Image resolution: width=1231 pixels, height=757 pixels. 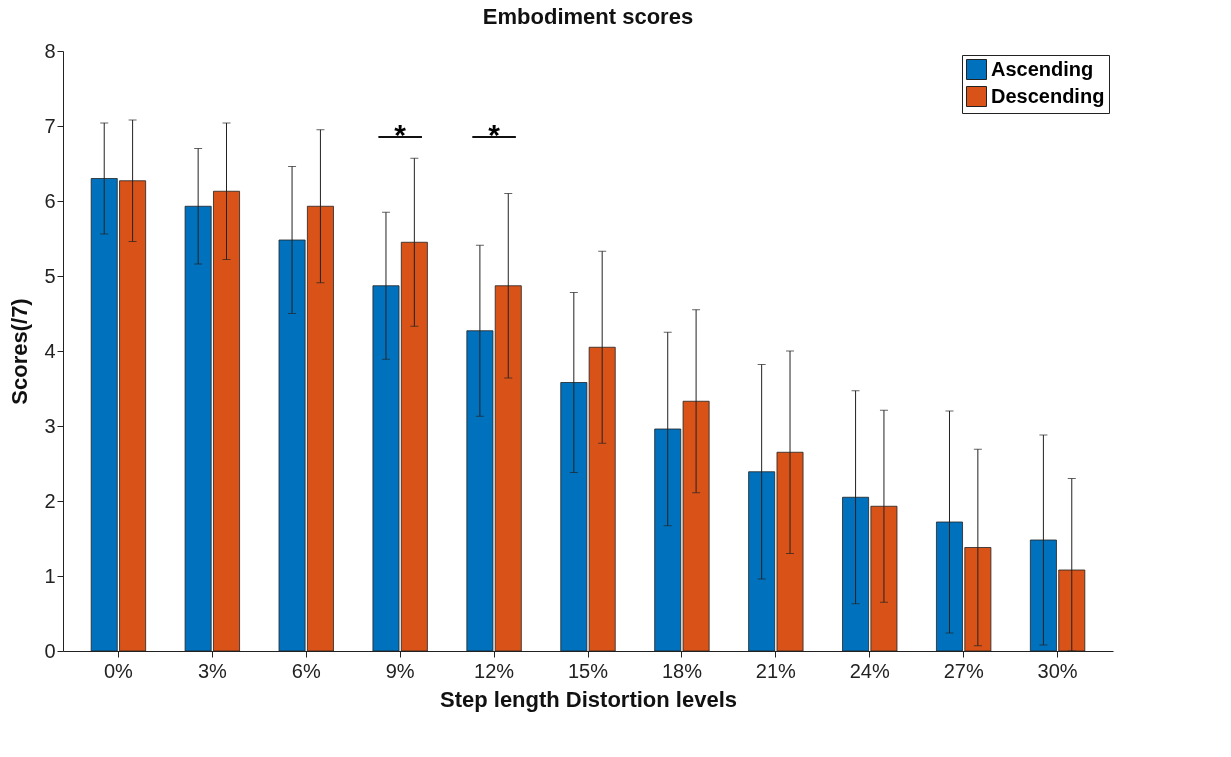 What do you see at coordinates (776, 670) in the screenshot?
I see `x-tick-label: 21%` at bounding box center [776, 670].